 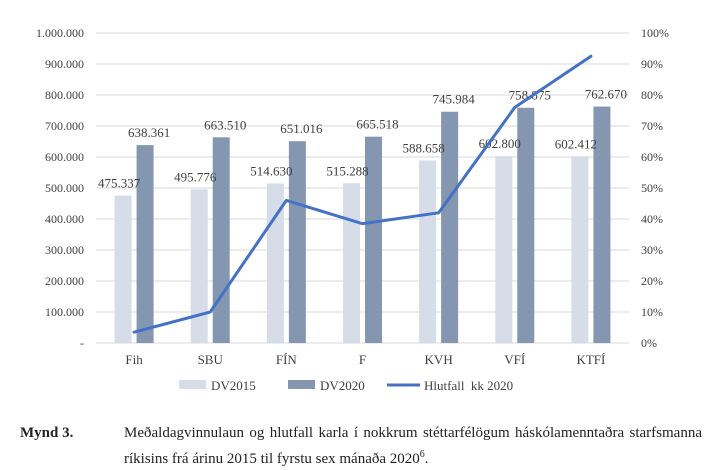 I want to click on left-tick-label: 900.000, so click(x=64, y=64).